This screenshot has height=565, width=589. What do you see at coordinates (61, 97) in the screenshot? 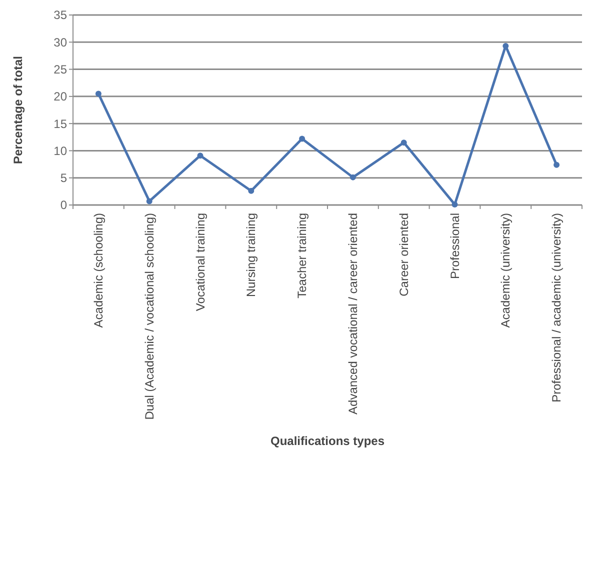
I see `y-tick-label: 20` at bounding box center [61, 97].